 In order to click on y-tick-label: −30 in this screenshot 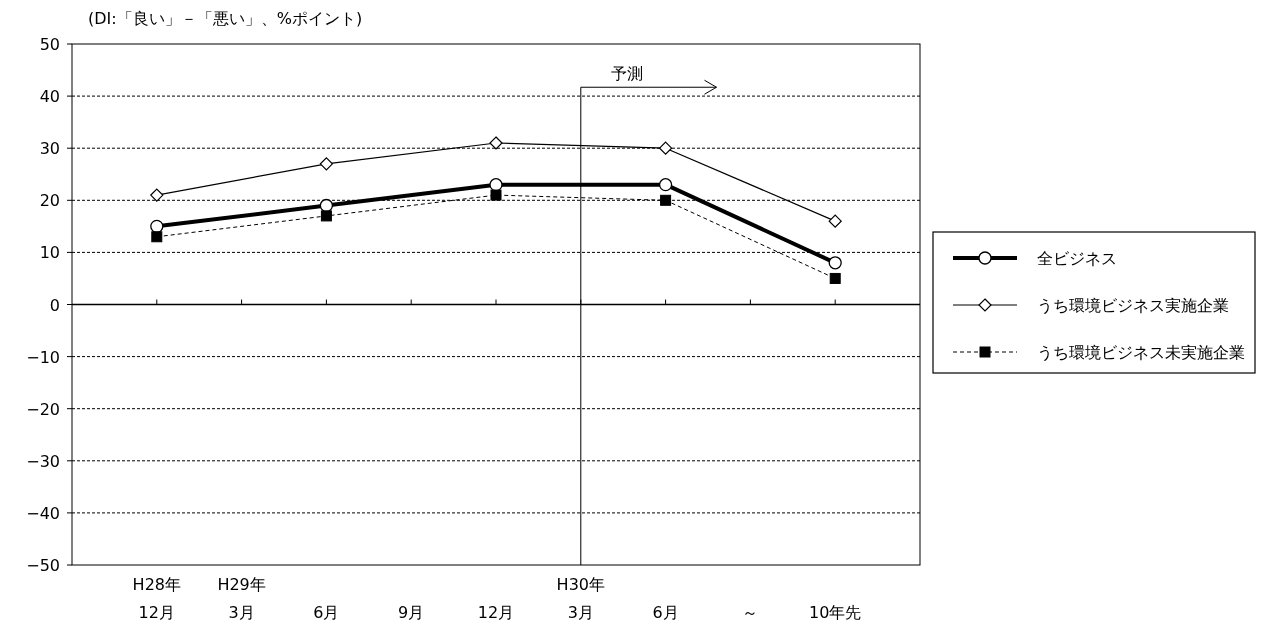, I will do `click(43, 461)`.